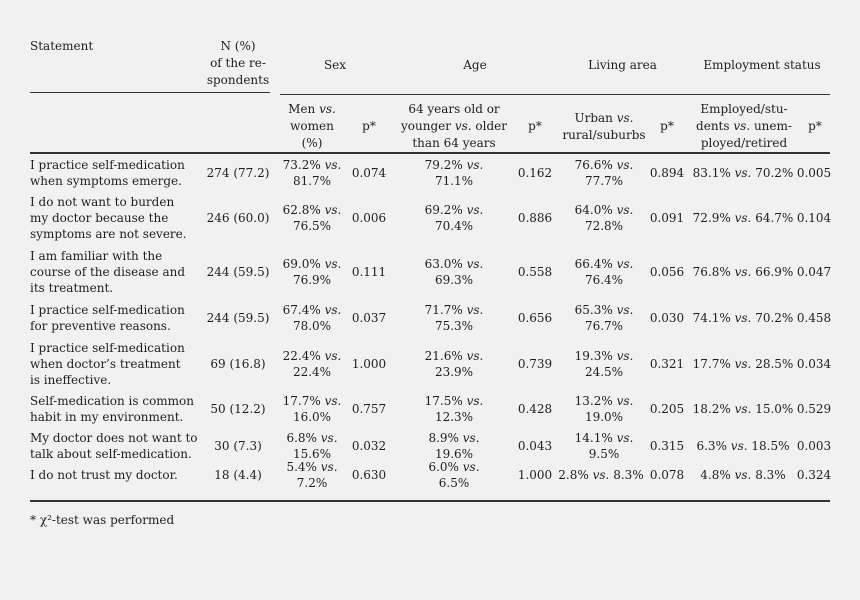 This screenshot has width=860, height=600. What do you see at coordinates (743, 318) in the screenshot?
I see `row-emp: 74.1% vs. 70.2%` at bounding box center [743, 318].